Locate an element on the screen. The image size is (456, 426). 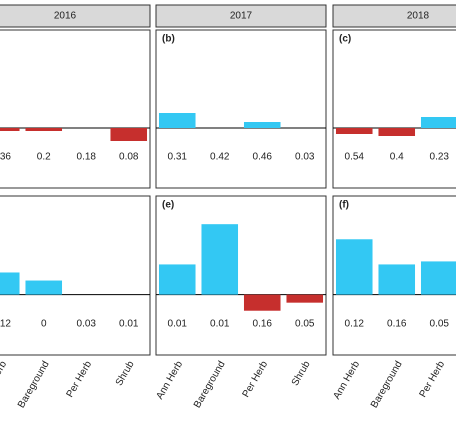
panel-label: (f) is located at coordinates (344, 205).